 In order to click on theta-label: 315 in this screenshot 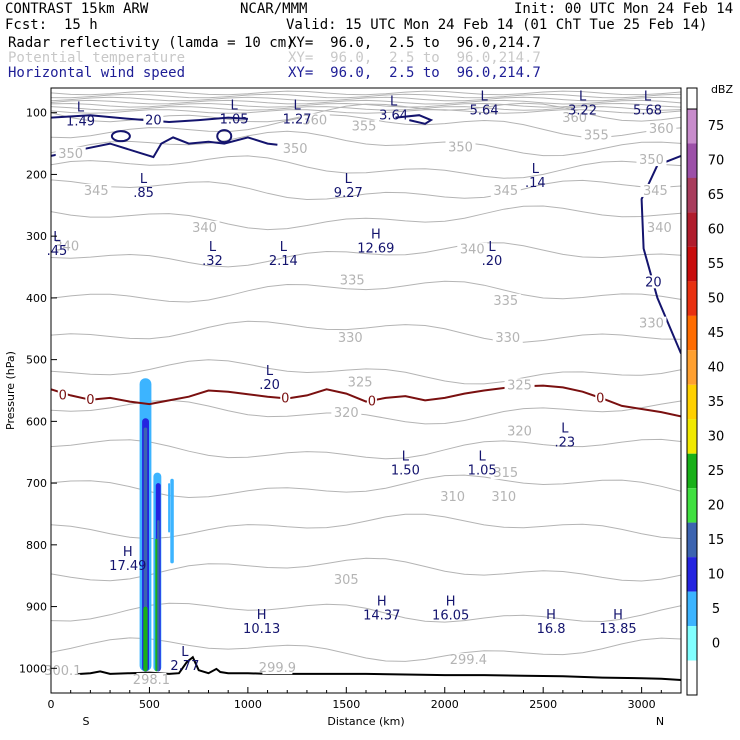, I will do `click(505, 473)`.